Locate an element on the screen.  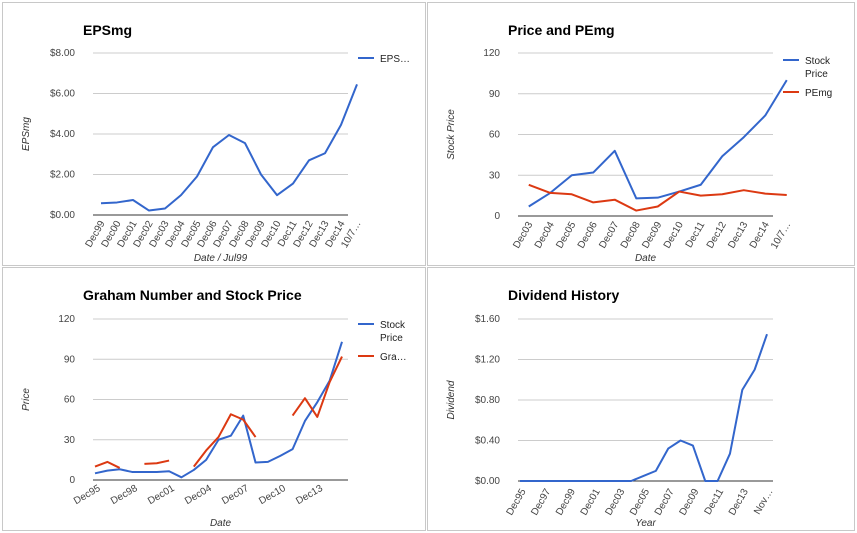
chart-title: EPSmg is located at coordinates (107, 30).